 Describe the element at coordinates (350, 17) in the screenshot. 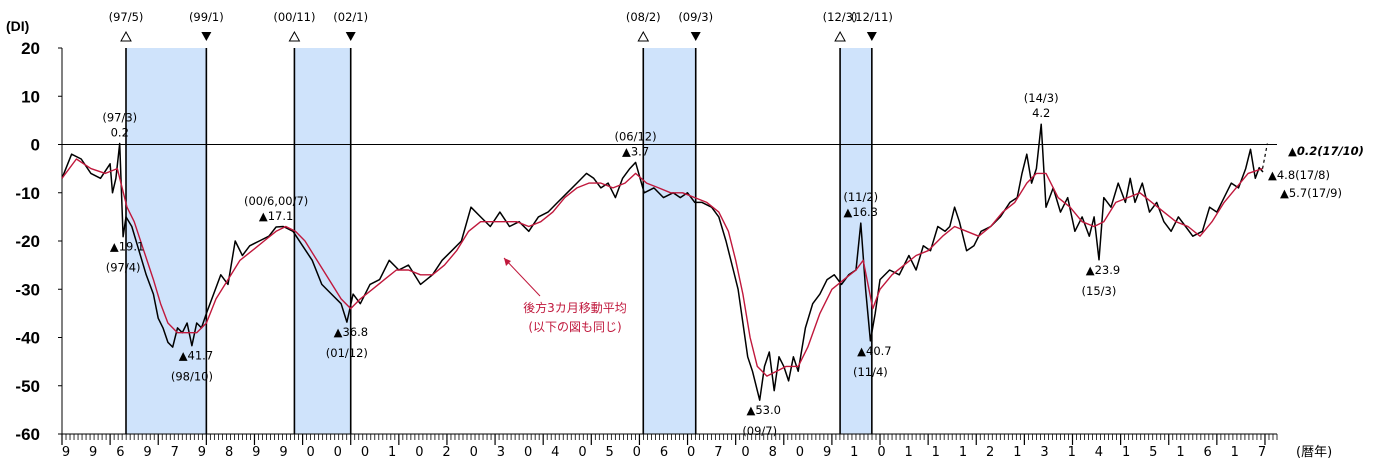

I see `trough-date-label: (02/1)` at that location.